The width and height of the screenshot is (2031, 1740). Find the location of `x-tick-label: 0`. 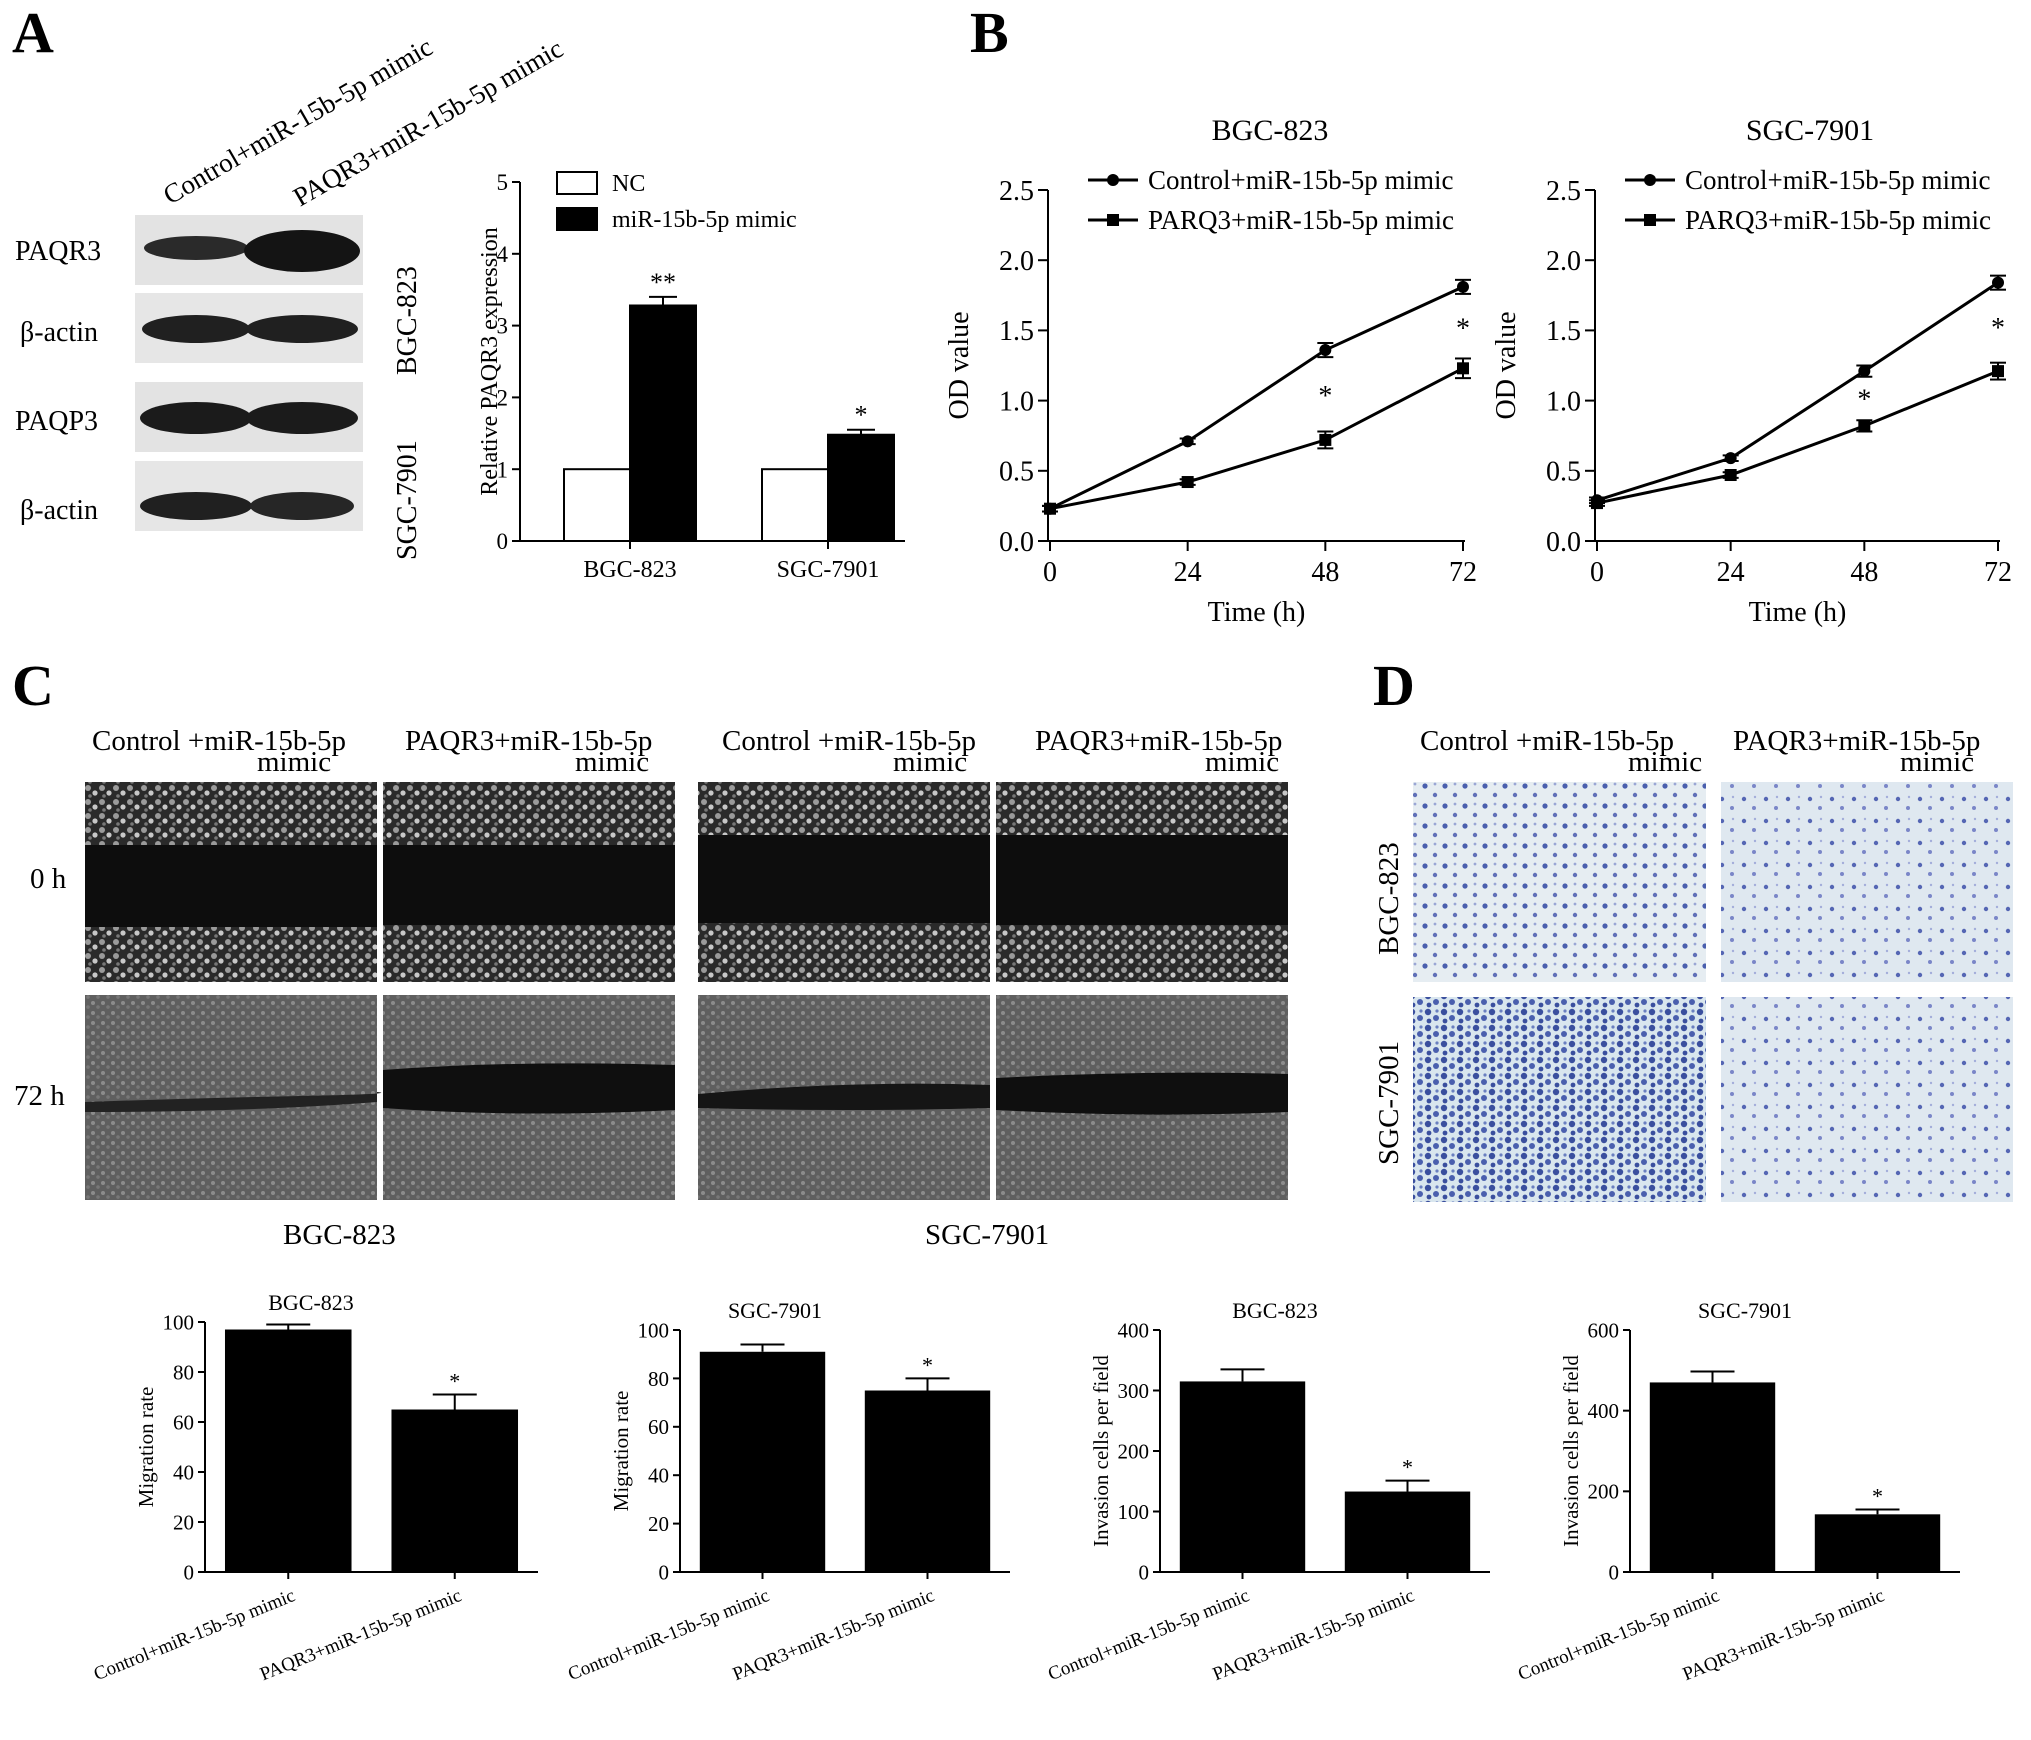

x-tick-label: 0 is located at coordinates (1050, 572).